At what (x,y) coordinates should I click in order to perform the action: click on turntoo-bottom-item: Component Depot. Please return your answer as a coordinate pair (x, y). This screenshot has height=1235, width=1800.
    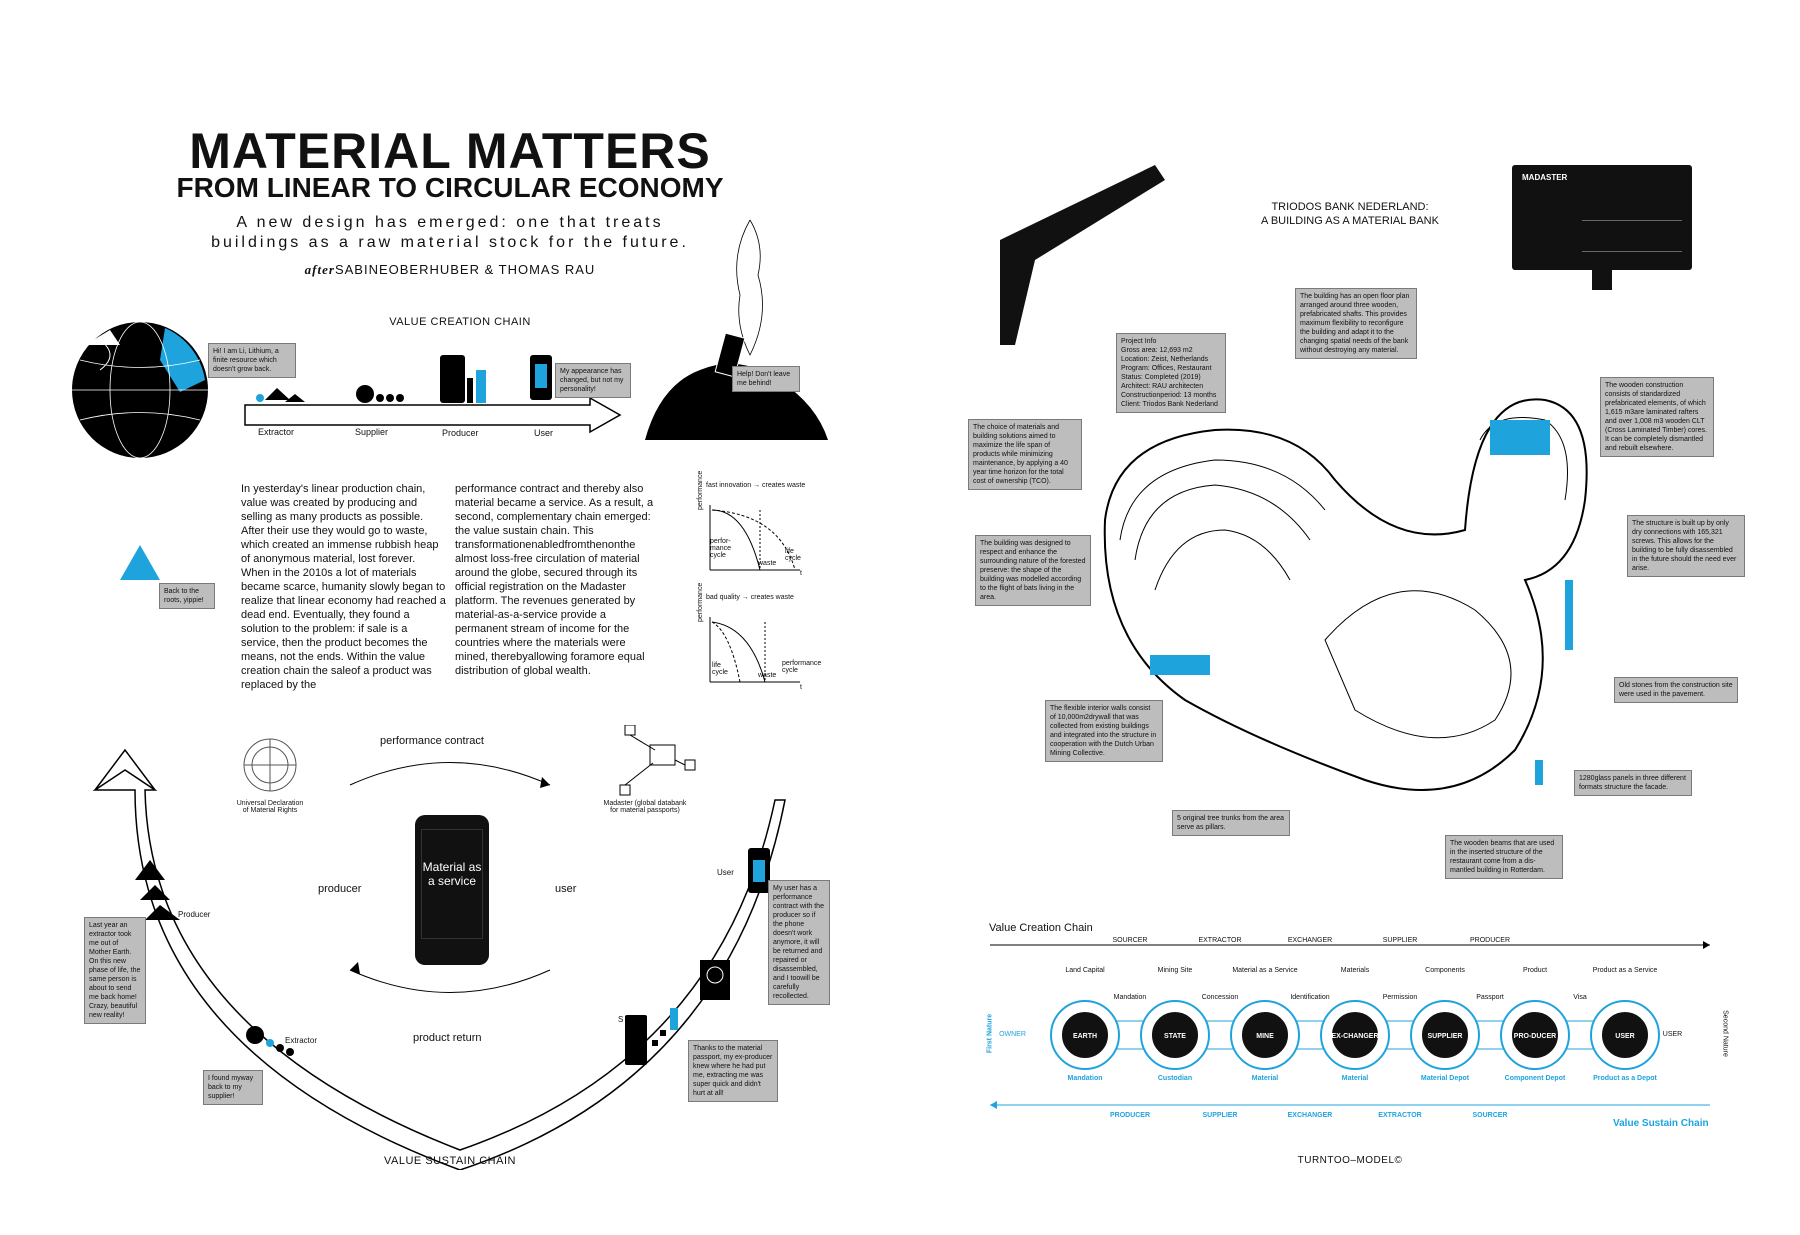
    Looking at the image, I should click on (1535, 1078).